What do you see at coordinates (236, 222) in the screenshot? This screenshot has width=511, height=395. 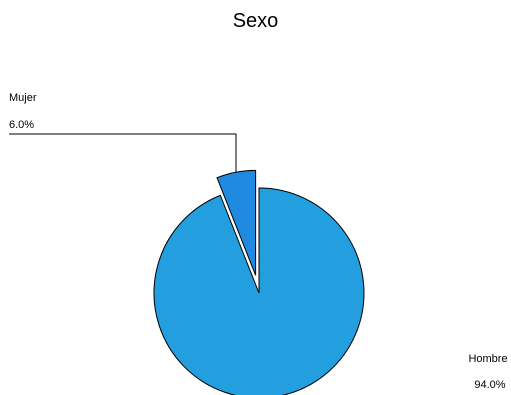 I see `pie-slice-mujer` at bounding box center [236, 222].